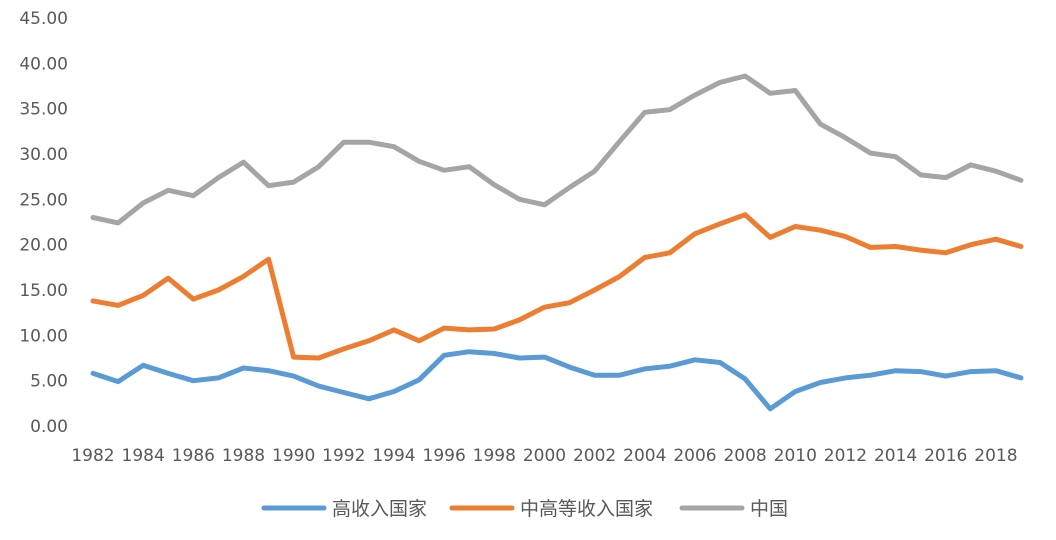 This screenshot has height=540, width=1056. Describe the element at coordinates (494, 456) in the screenshot. I see `x-tick-label: 1998` at that location.